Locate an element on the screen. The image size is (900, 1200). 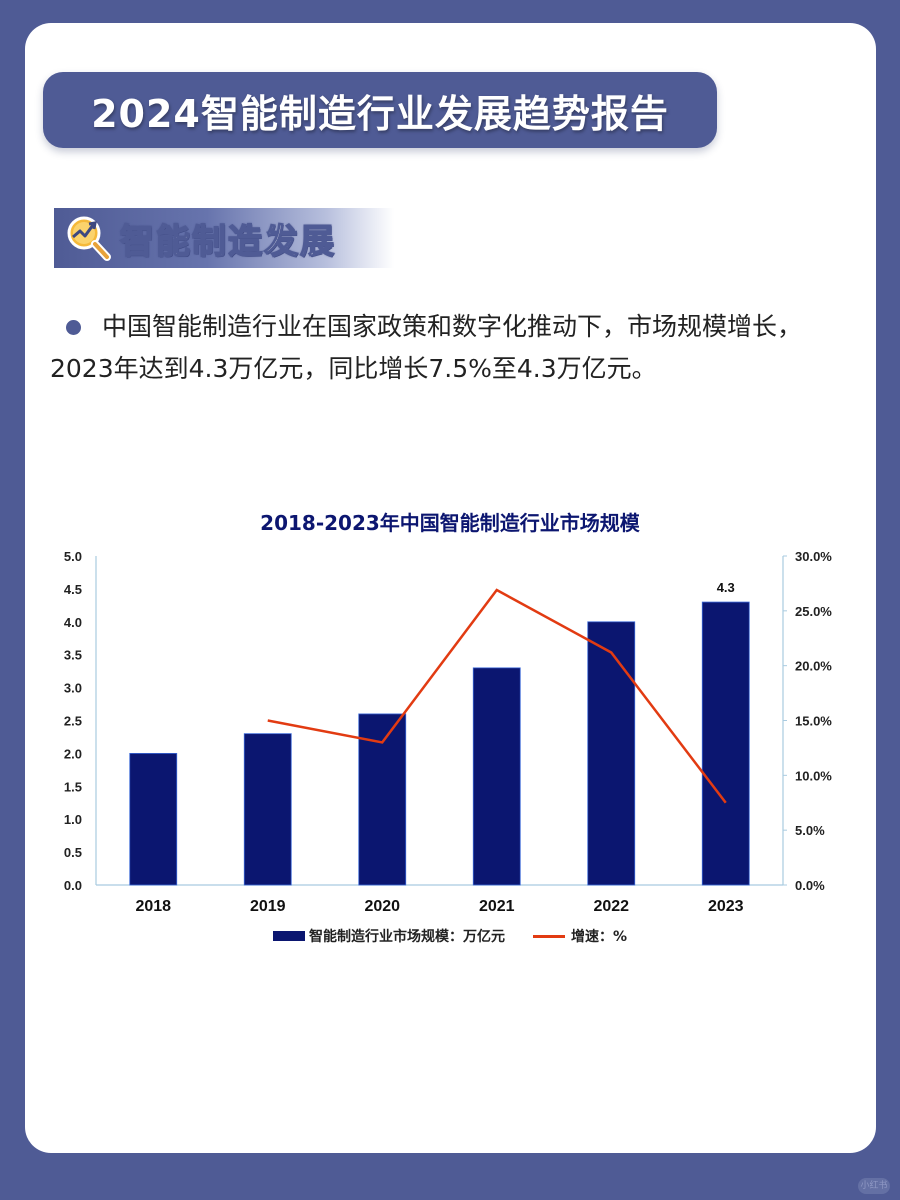
left-tick-label: 3.5 is located at coordinates (73, 655).